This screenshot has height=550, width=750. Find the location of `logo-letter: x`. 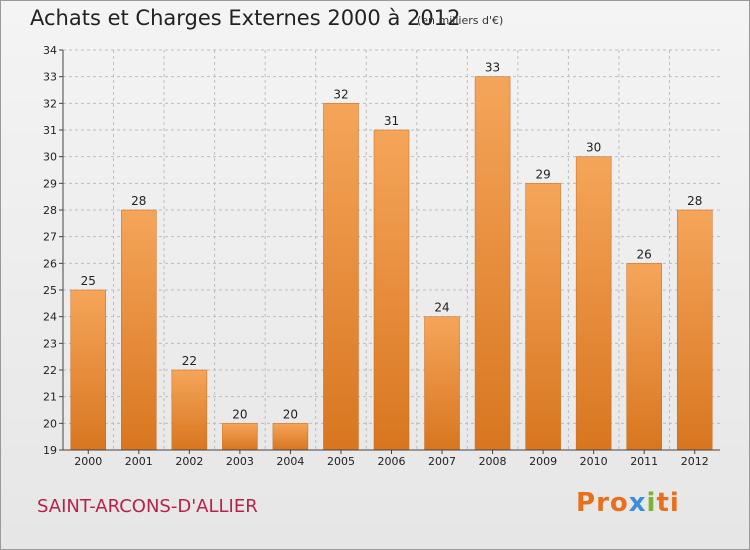

logo-letter: x is located at coordinates (637, 503).